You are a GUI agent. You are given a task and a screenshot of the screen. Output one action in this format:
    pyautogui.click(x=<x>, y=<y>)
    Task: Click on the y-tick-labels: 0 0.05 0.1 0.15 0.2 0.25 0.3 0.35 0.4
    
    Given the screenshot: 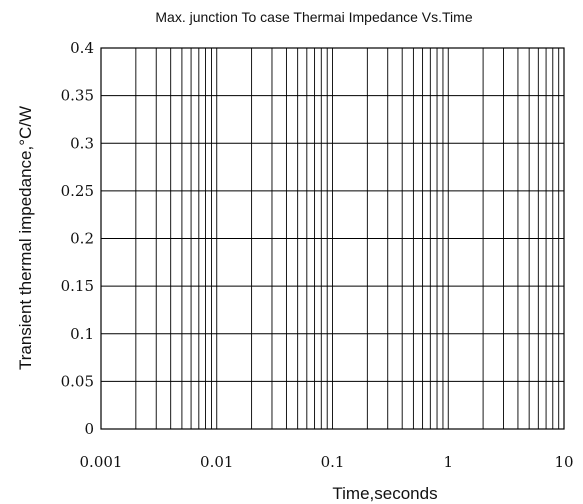 What is the action you would take?
    pyautogui.click(x=77, y=238)
    